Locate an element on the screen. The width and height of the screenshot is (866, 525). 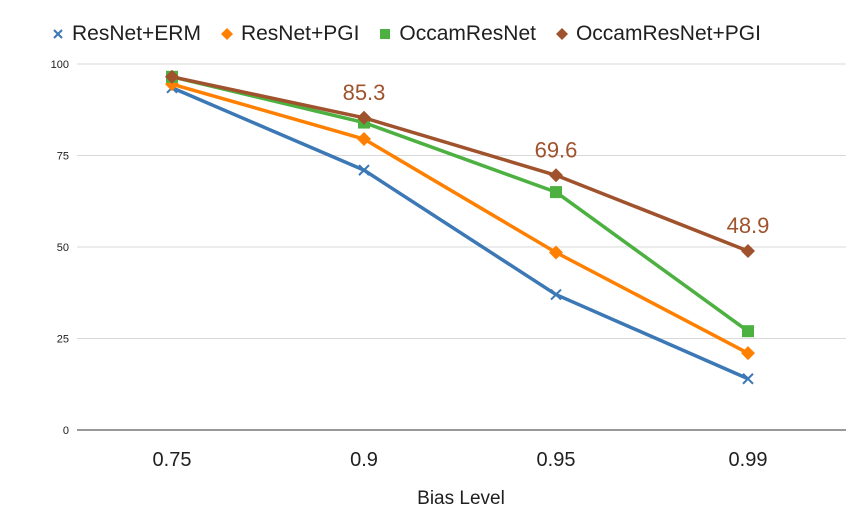
legend-item-occamresnet: OccamResNet is located at coordinates (457, 34).